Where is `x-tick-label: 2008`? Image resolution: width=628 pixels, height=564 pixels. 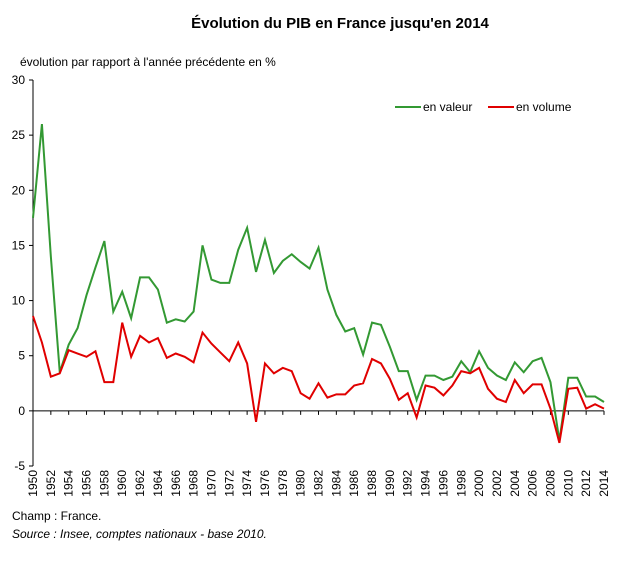 x-tick-label: 2008 is located at coordinates (550, 483).